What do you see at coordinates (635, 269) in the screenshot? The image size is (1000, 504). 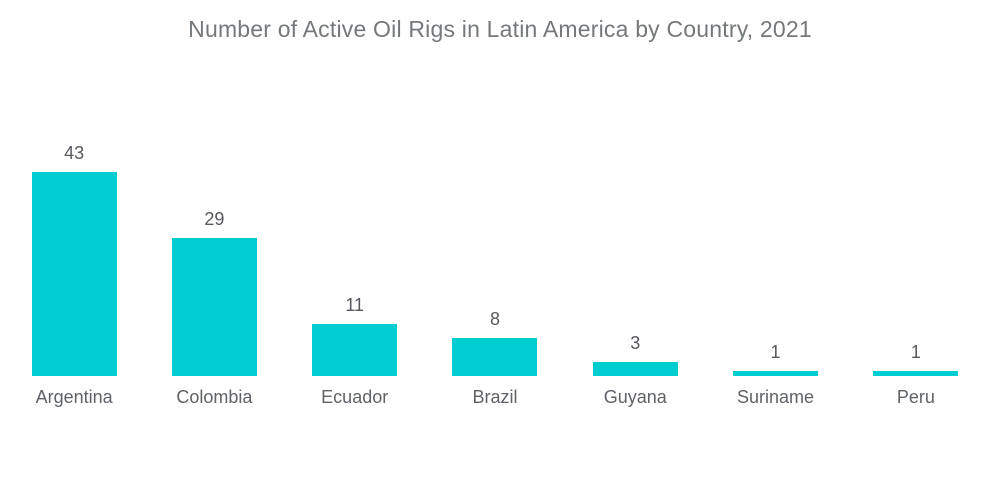 I see `bar-group-guyana: 3 Guyana` at bounding box center [635, 269].